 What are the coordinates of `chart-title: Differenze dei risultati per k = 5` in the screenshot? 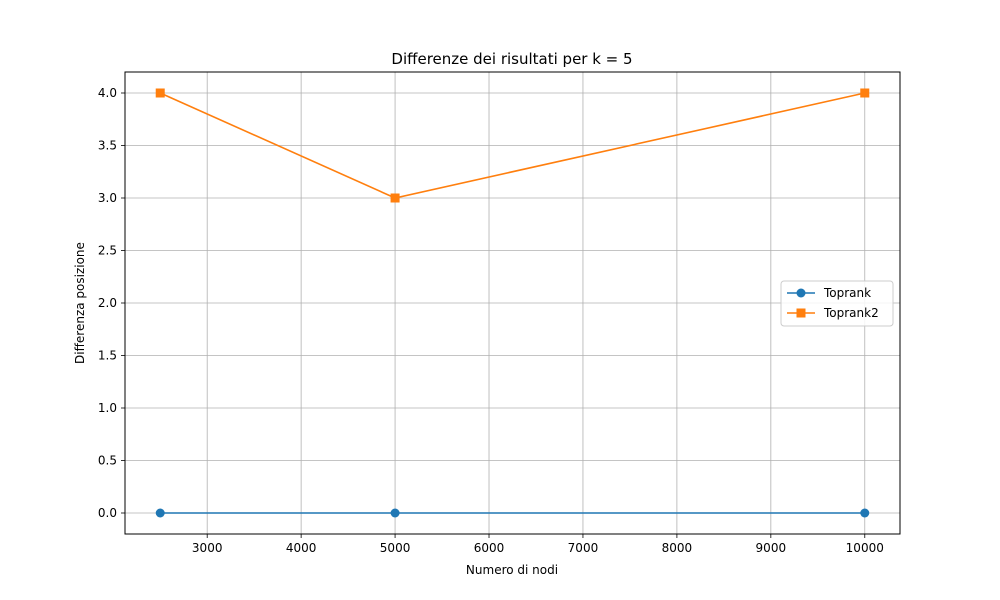 It's located at (511, 59).